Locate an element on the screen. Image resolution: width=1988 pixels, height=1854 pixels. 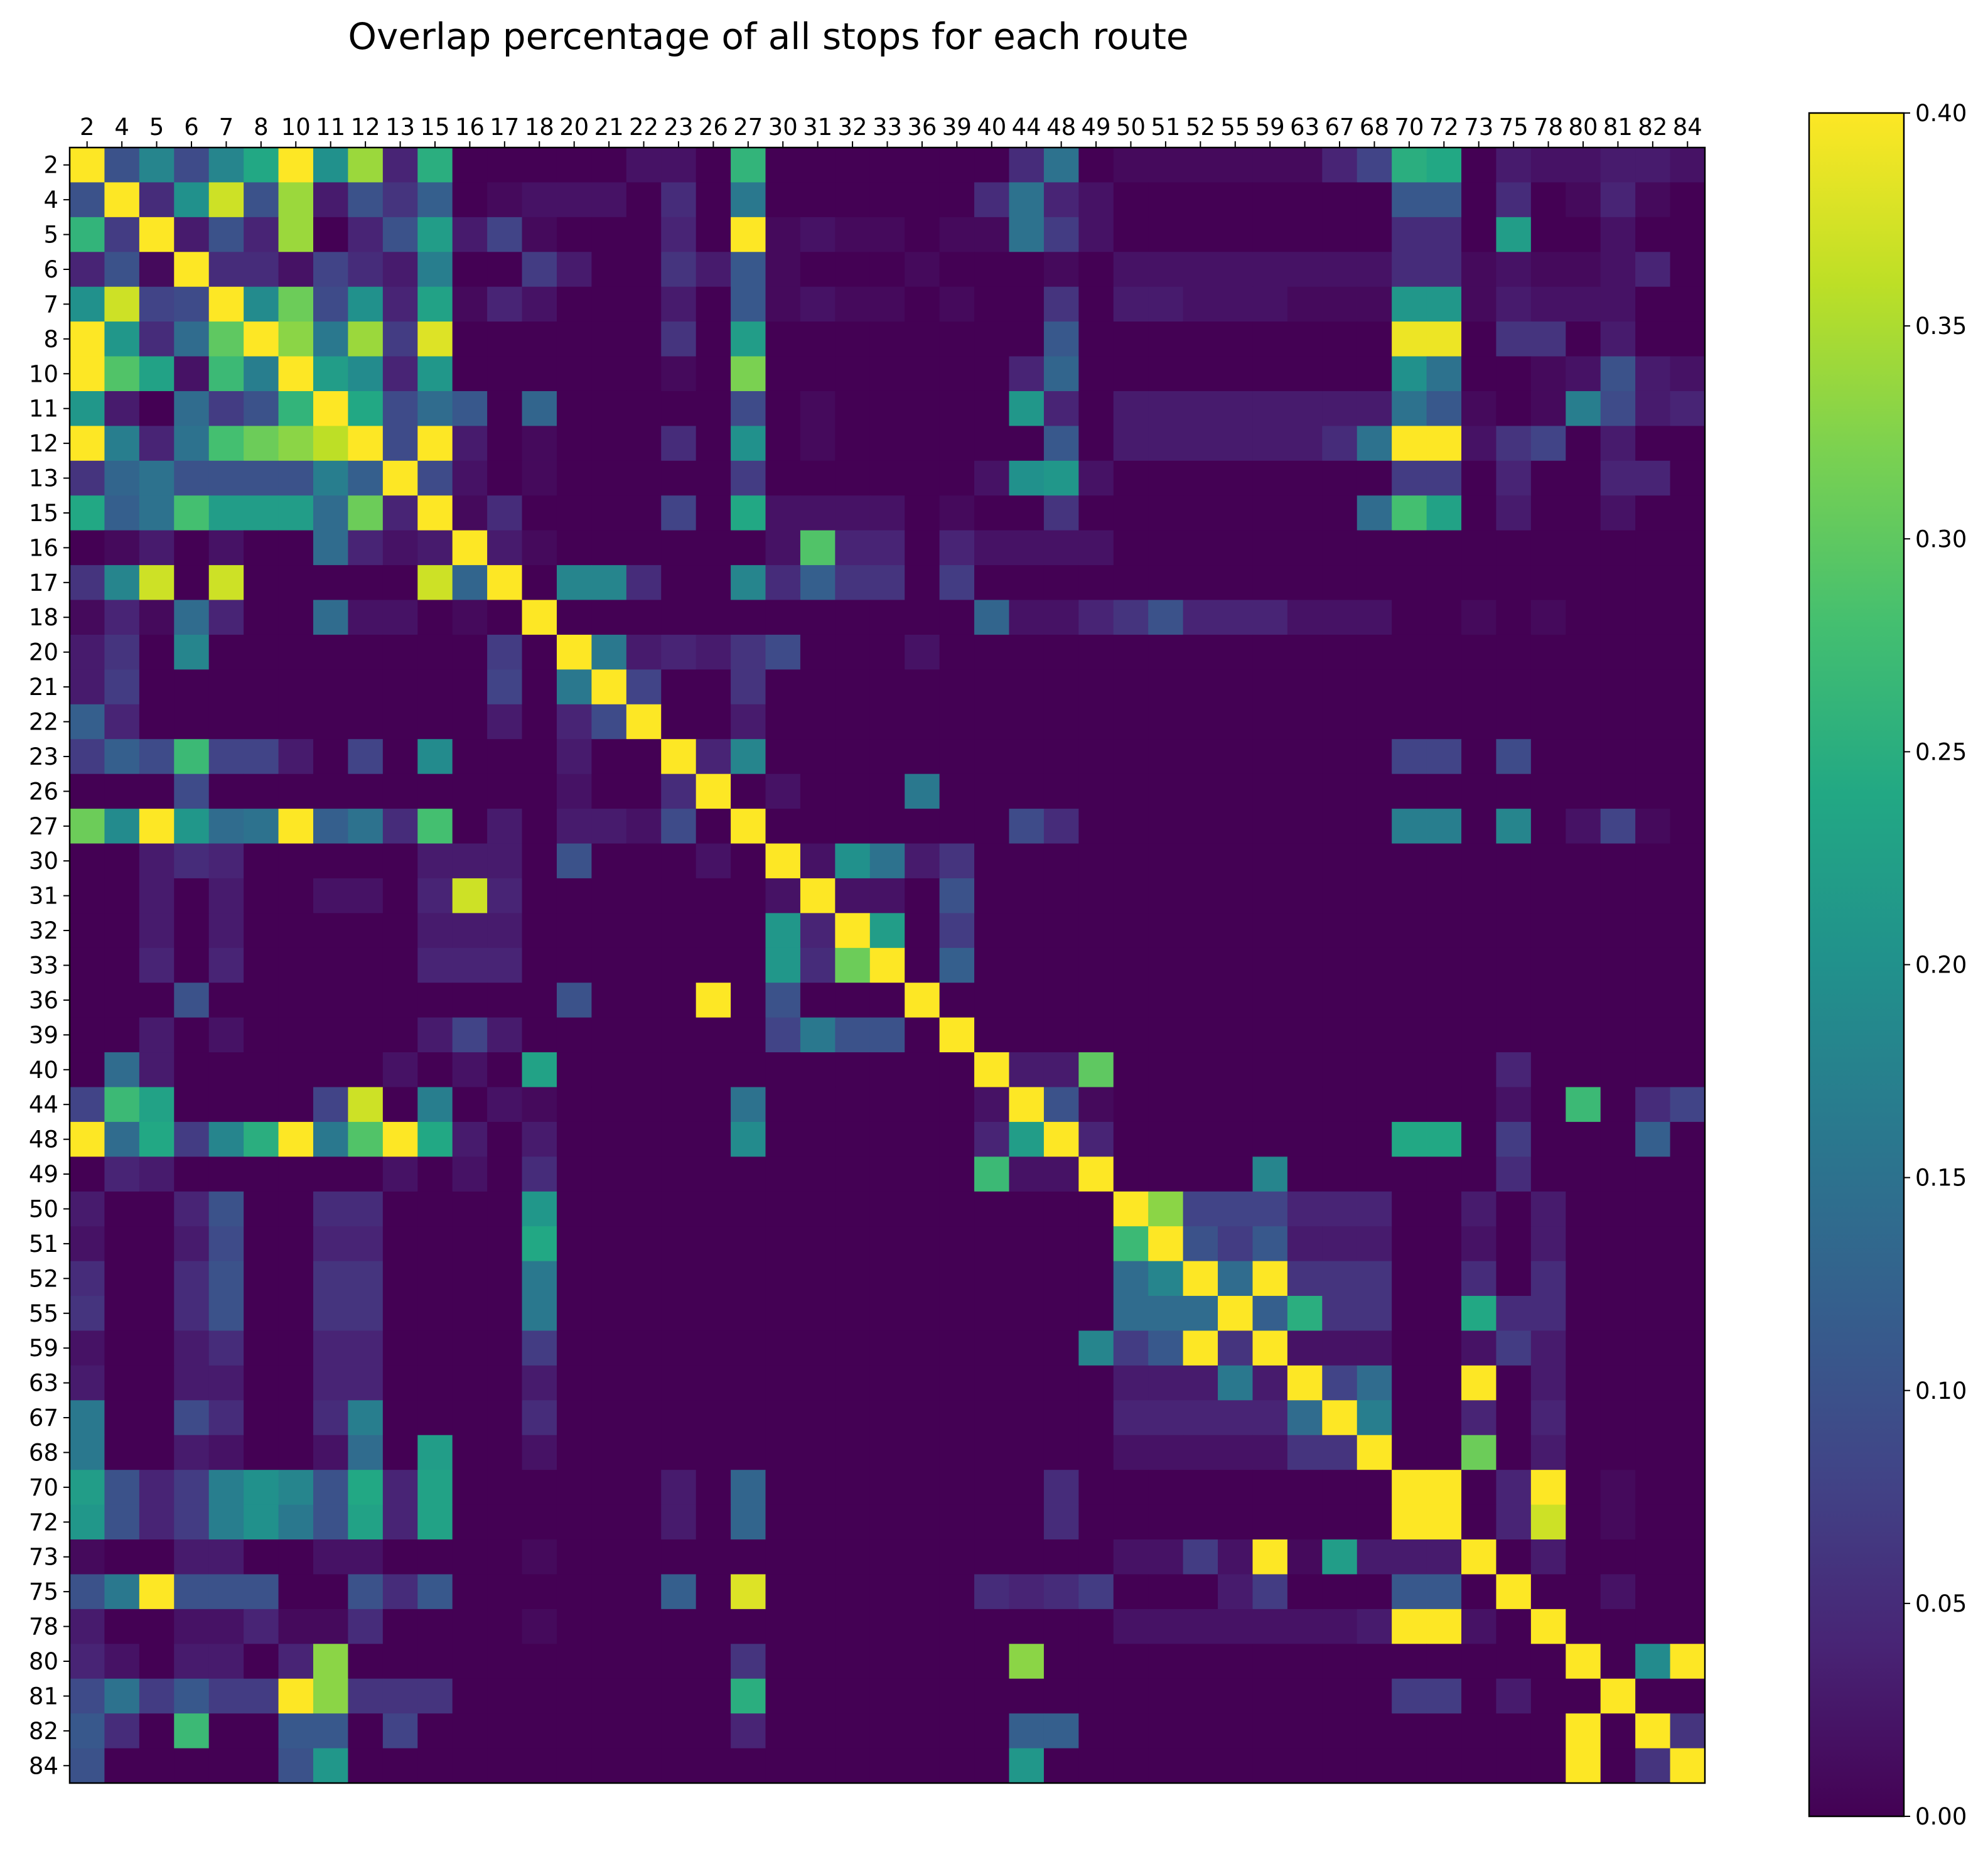
x-tick-label: 13 is located at coordinates (400, 128).